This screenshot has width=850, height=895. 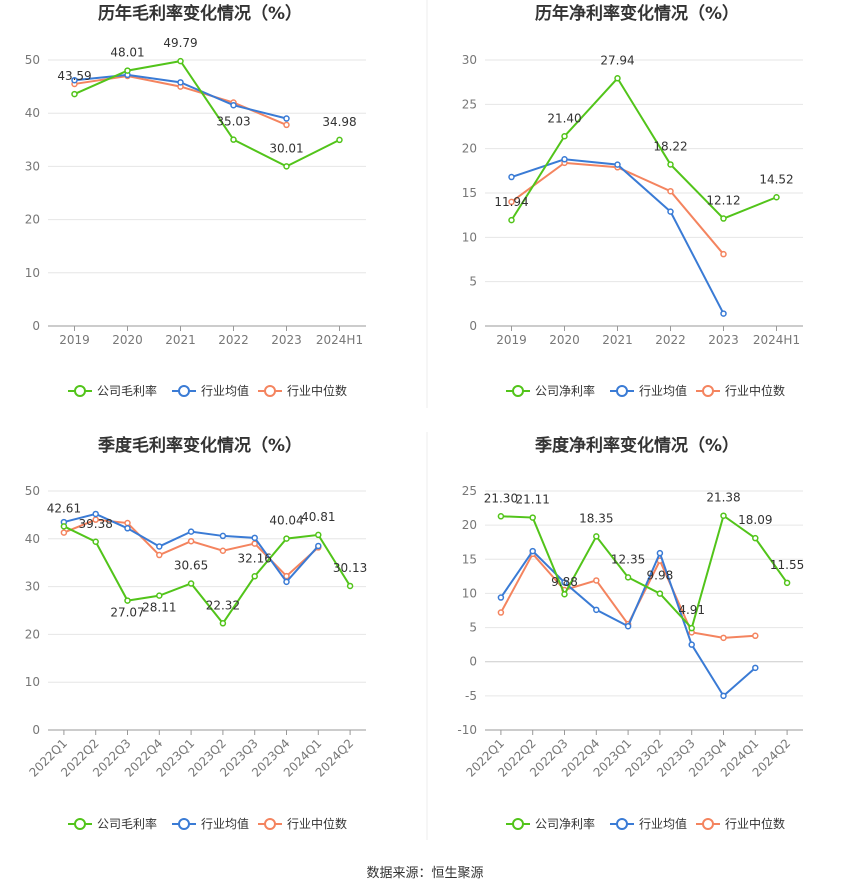 What do you see at coordinates (127, 53) in the screenshot?
I see `data-label: 48.01` at bounding box center [127, 53].